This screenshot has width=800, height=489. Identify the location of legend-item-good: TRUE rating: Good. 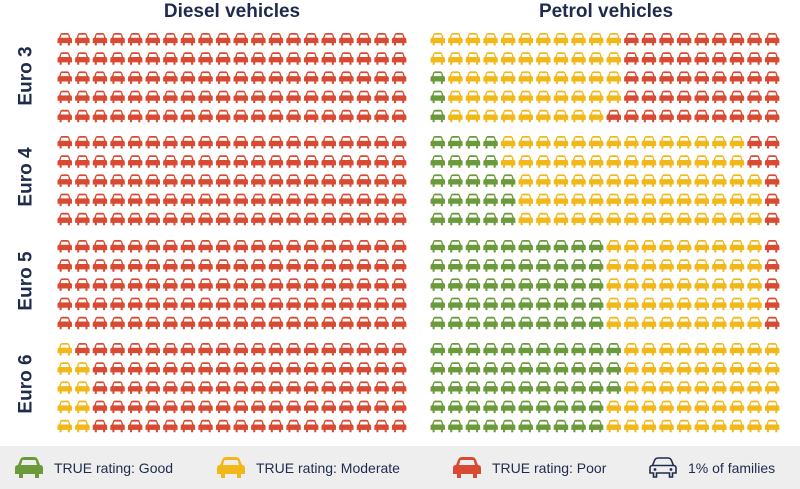
(93, 468).